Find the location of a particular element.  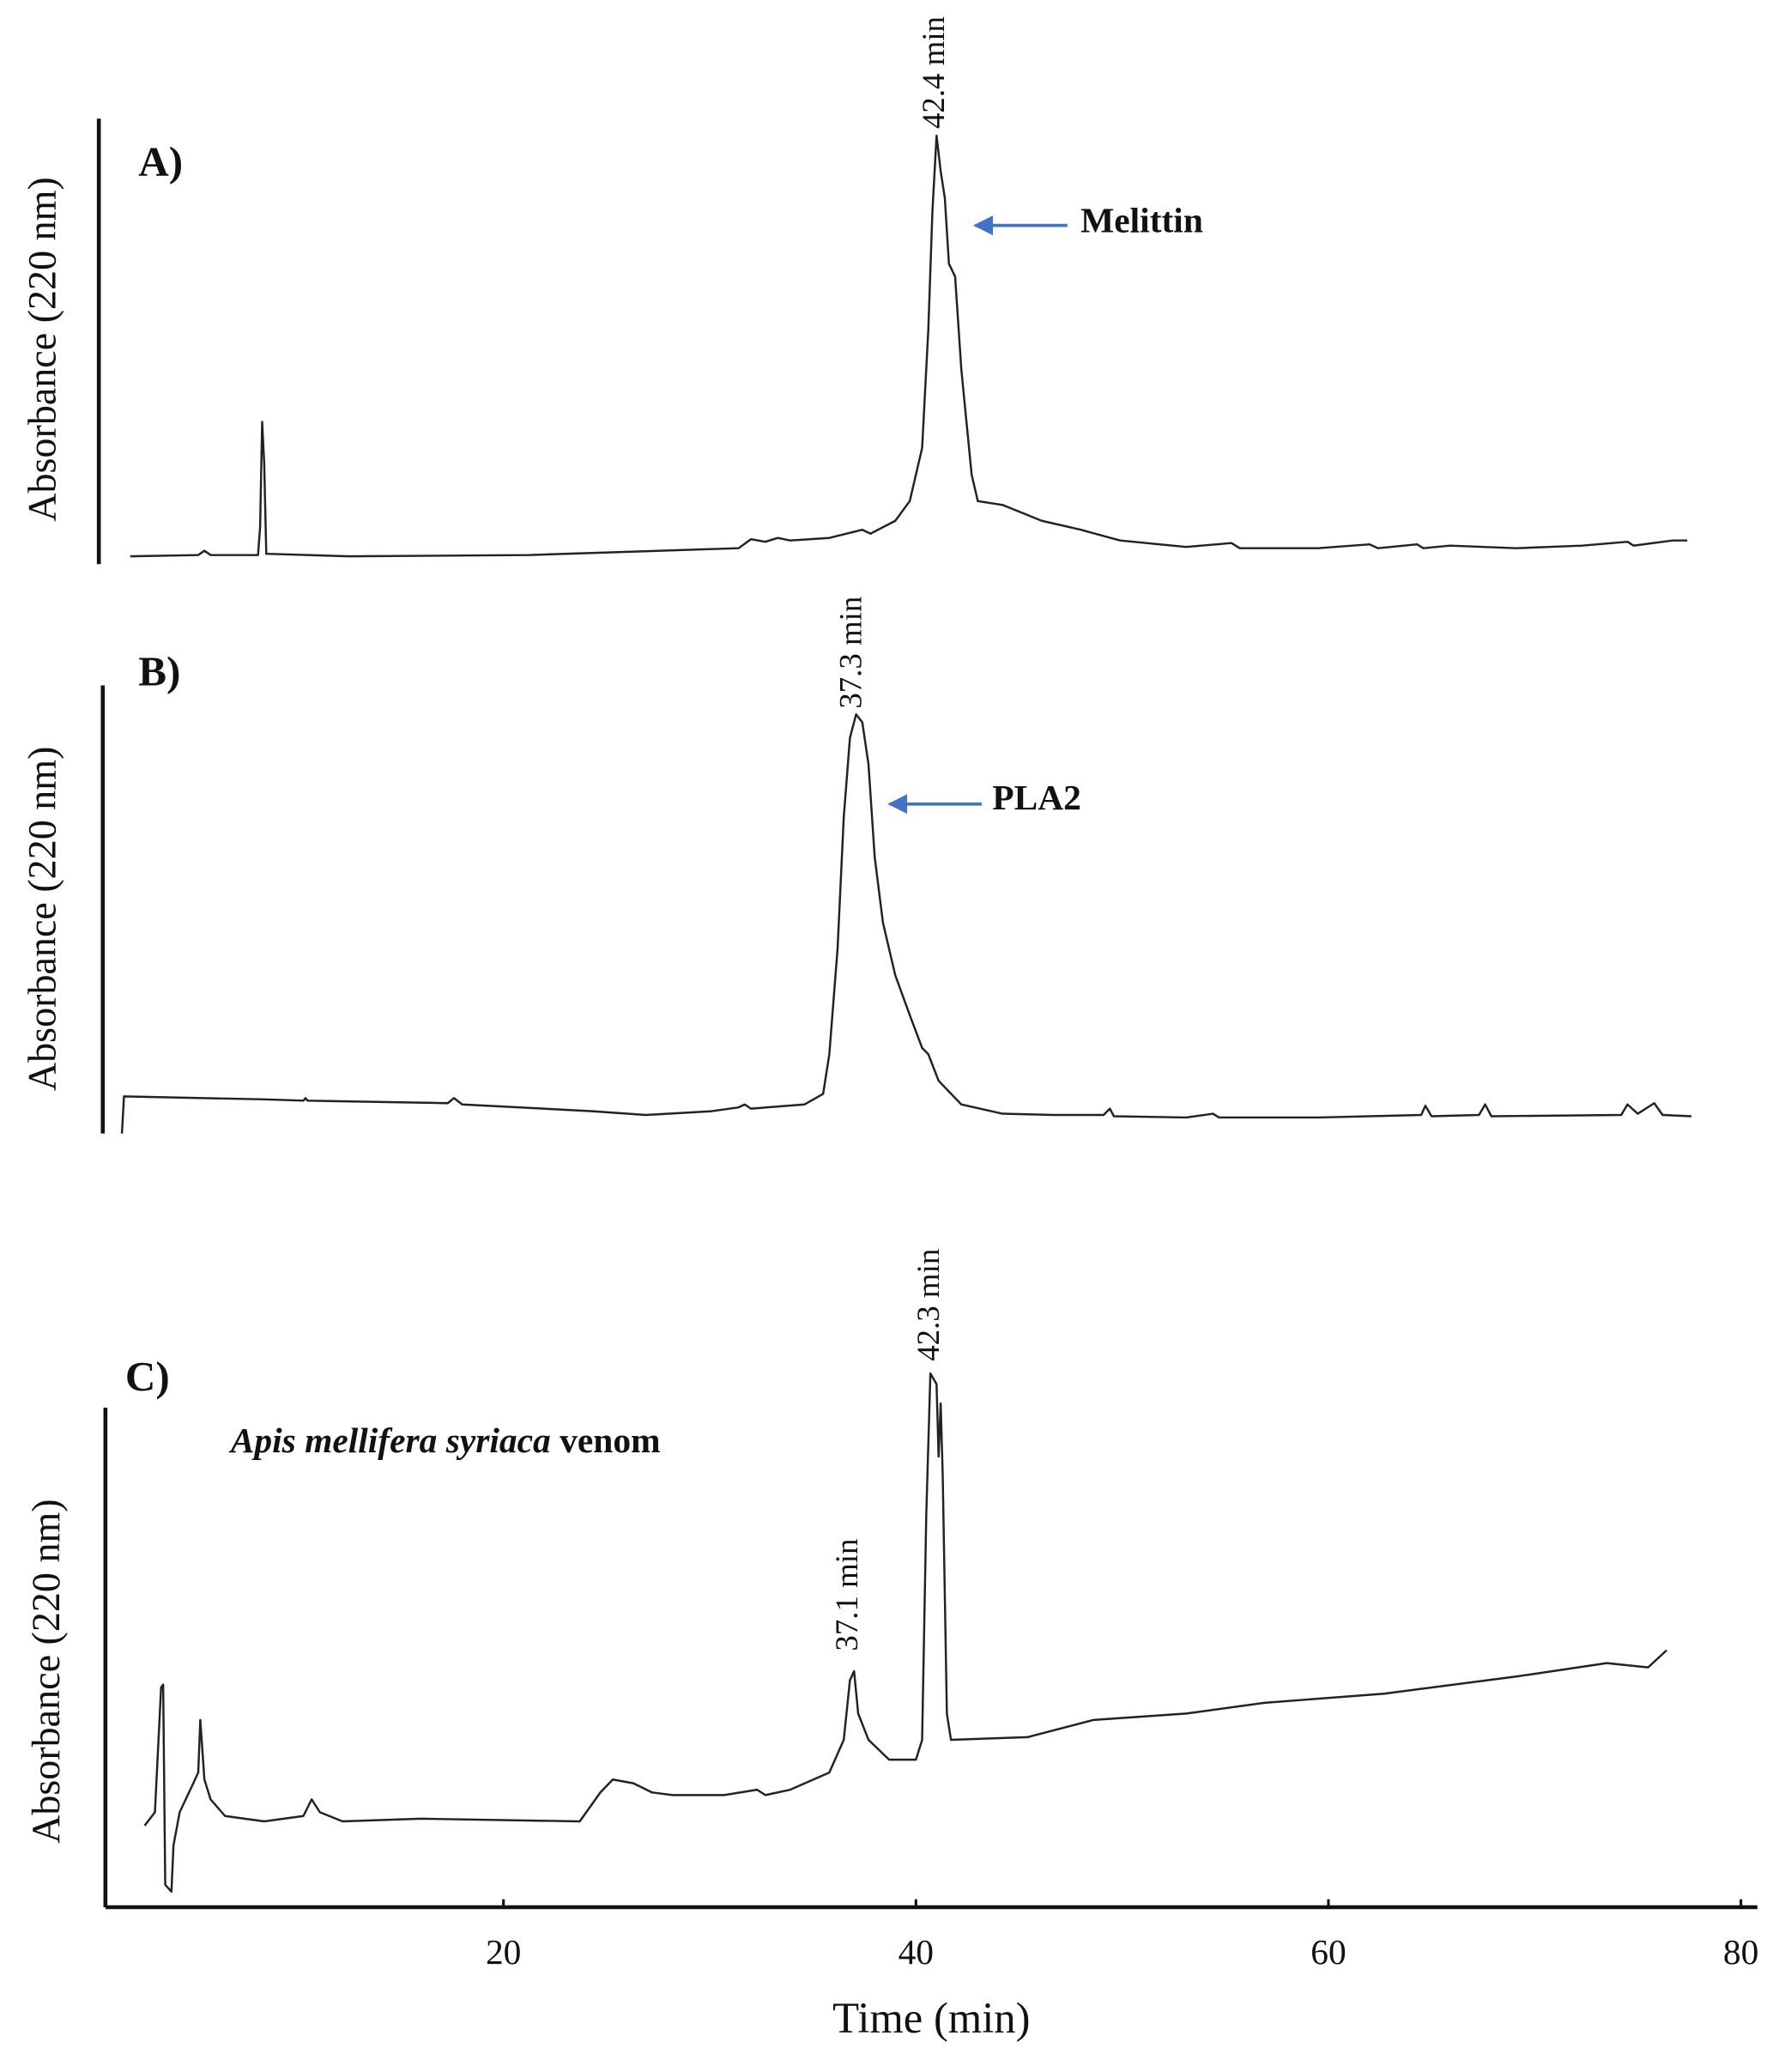

peak-name: PLA2 is located at coordinates (1036, 797).